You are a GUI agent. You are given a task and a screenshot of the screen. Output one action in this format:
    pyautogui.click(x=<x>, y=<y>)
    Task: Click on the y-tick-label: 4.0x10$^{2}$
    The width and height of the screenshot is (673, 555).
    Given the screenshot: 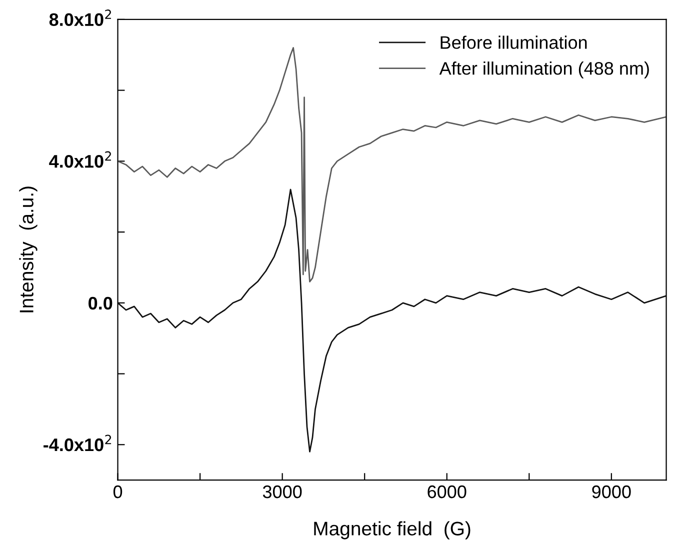 What is the action you would take?
    pyautogui.click(x=80, y=159)
    